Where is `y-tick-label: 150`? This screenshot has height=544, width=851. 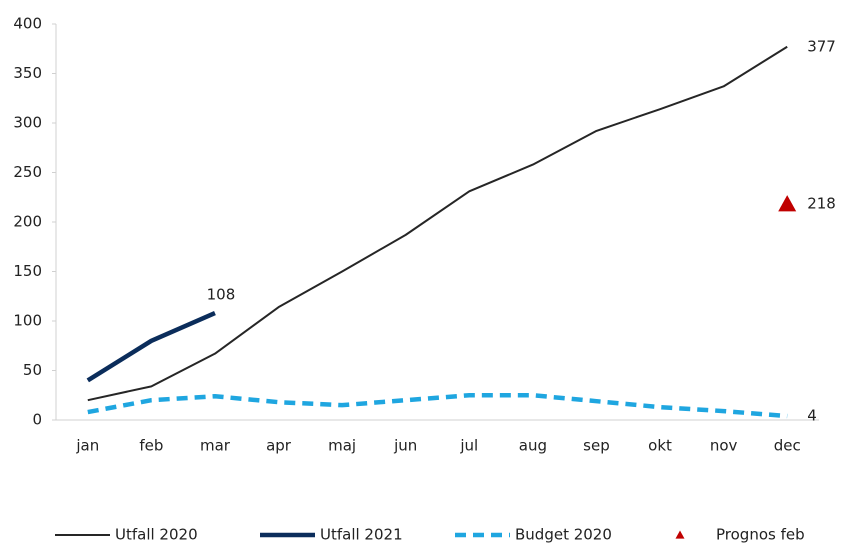 y-tick-label: 150 is located at coordinates (27, 271).